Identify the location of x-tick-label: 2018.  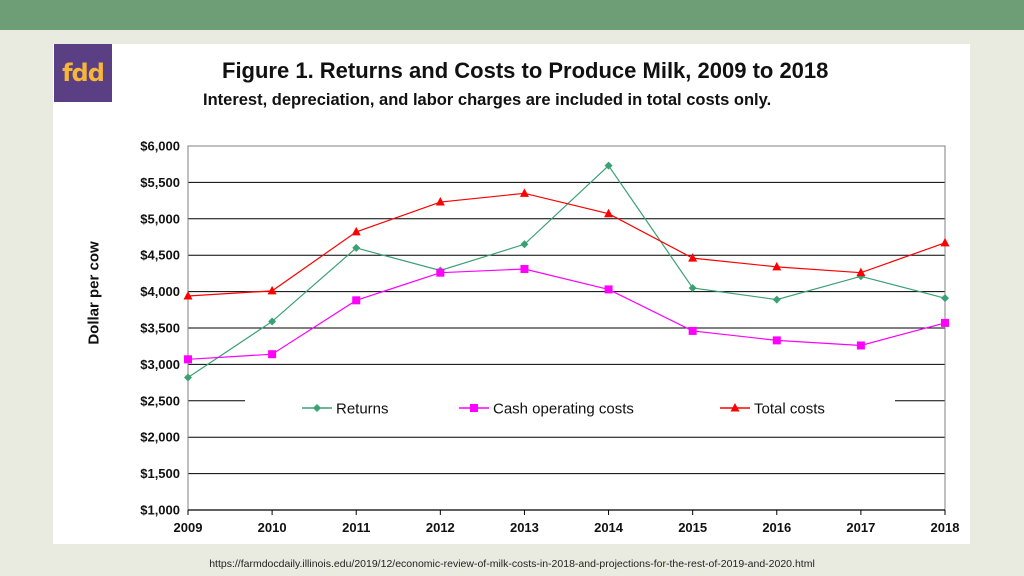
(945, 527).